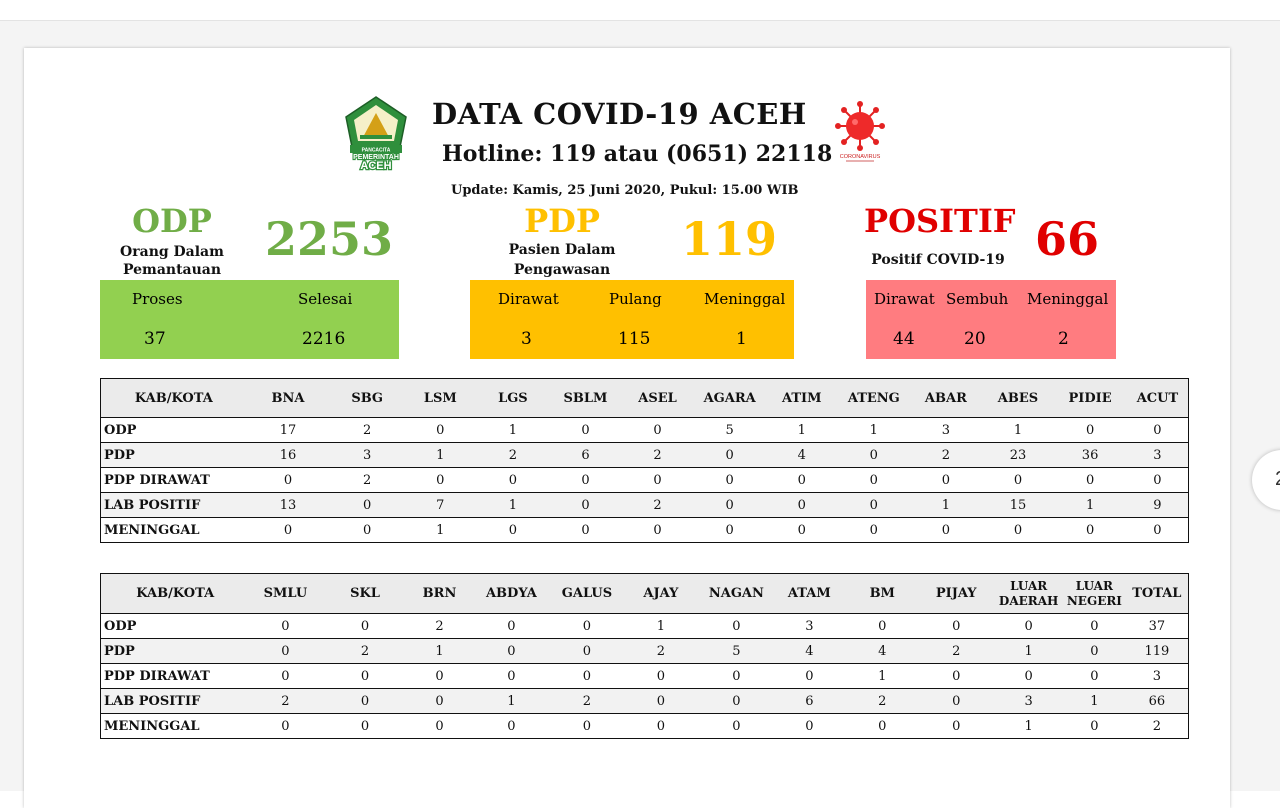  What do you see at coordinates (511, 593) in the screenshot?
I see `column-header: ABDYA` at bounding box center [511, 593].